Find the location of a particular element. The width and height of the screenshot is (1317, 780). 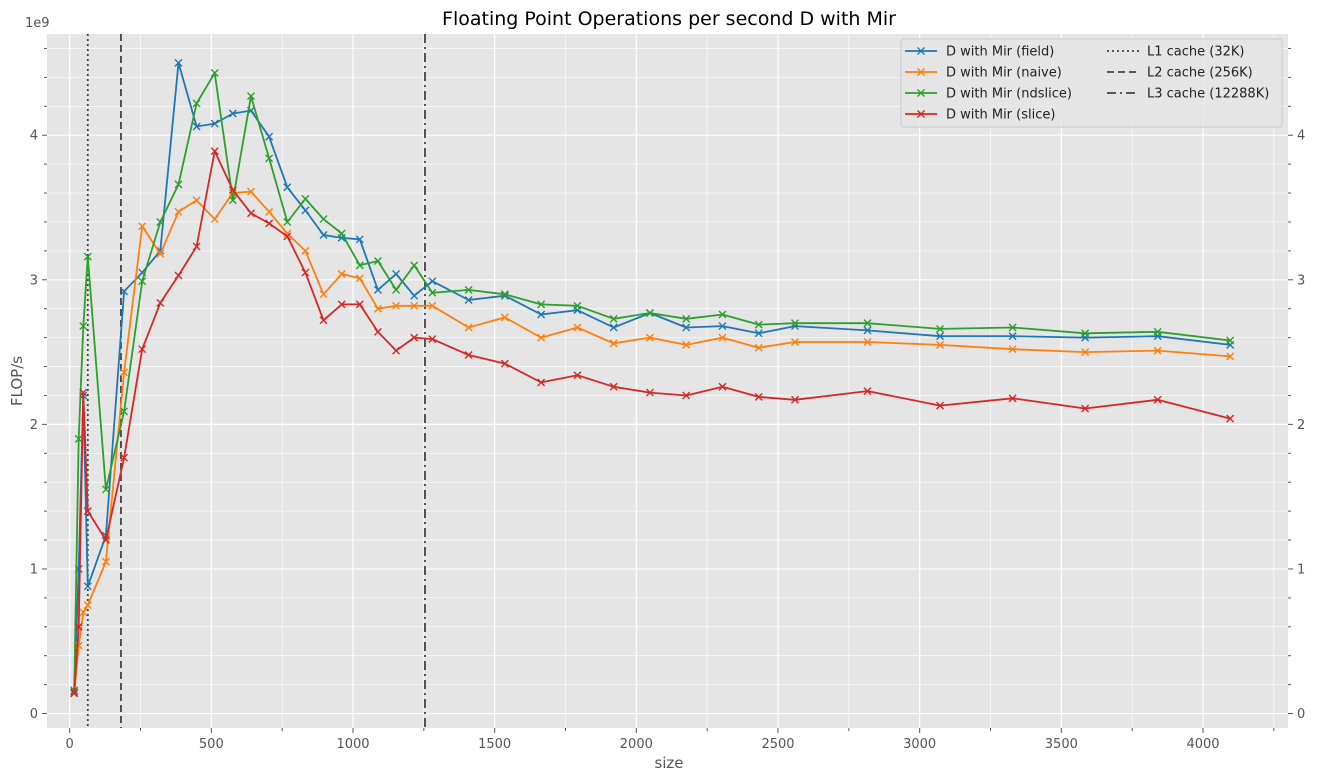

x-axis-label: size is located at coordinates (668, 763).